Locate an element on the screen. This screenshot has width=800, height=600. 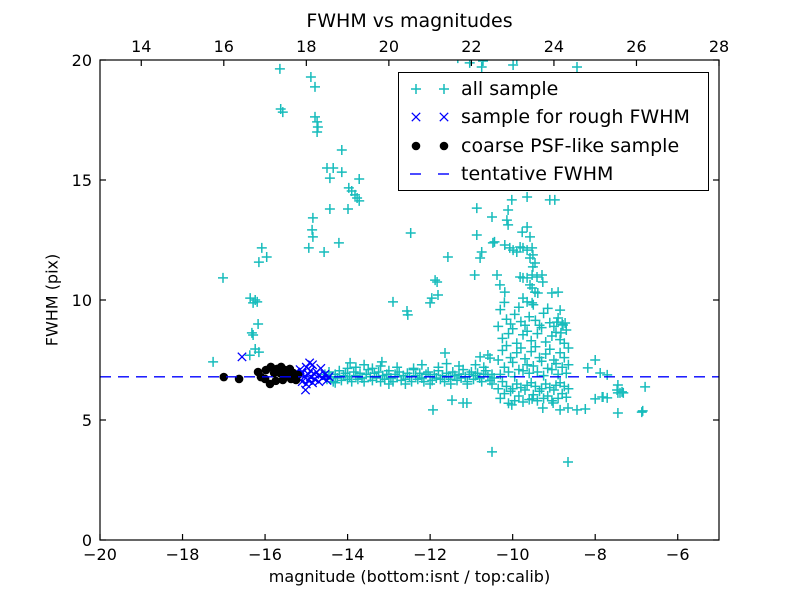
legend-item-tentative-fwhm: tentative FWHM is located at coordinates (553, 174).